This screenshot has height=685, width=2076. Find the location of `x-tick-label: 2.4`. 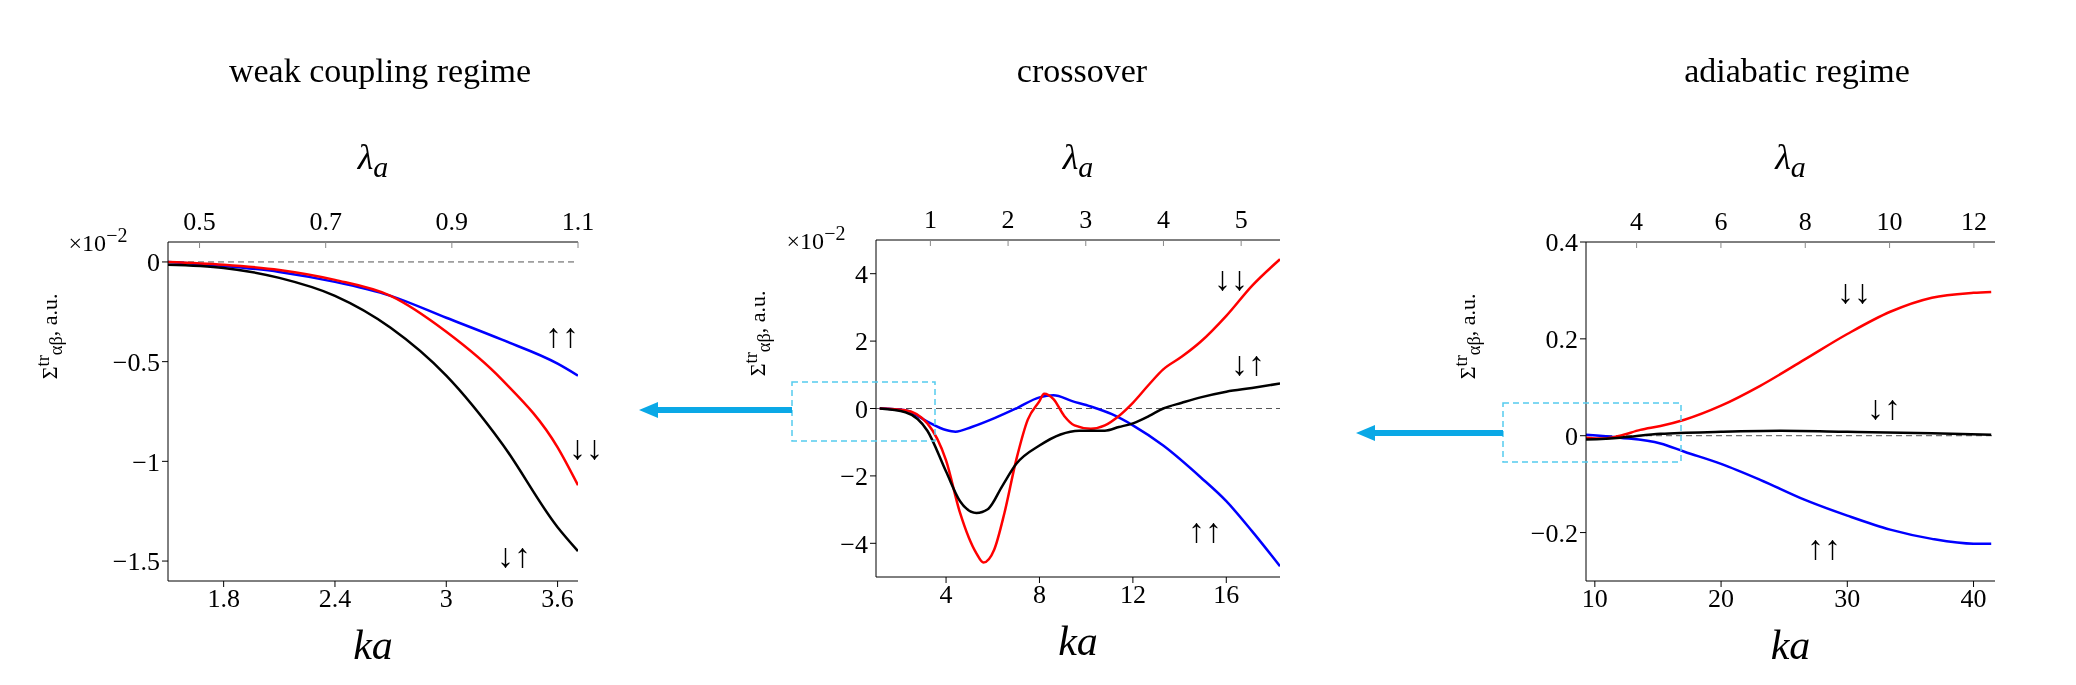

x-tick-label: 2.4 is located at coordinates (335, 599).